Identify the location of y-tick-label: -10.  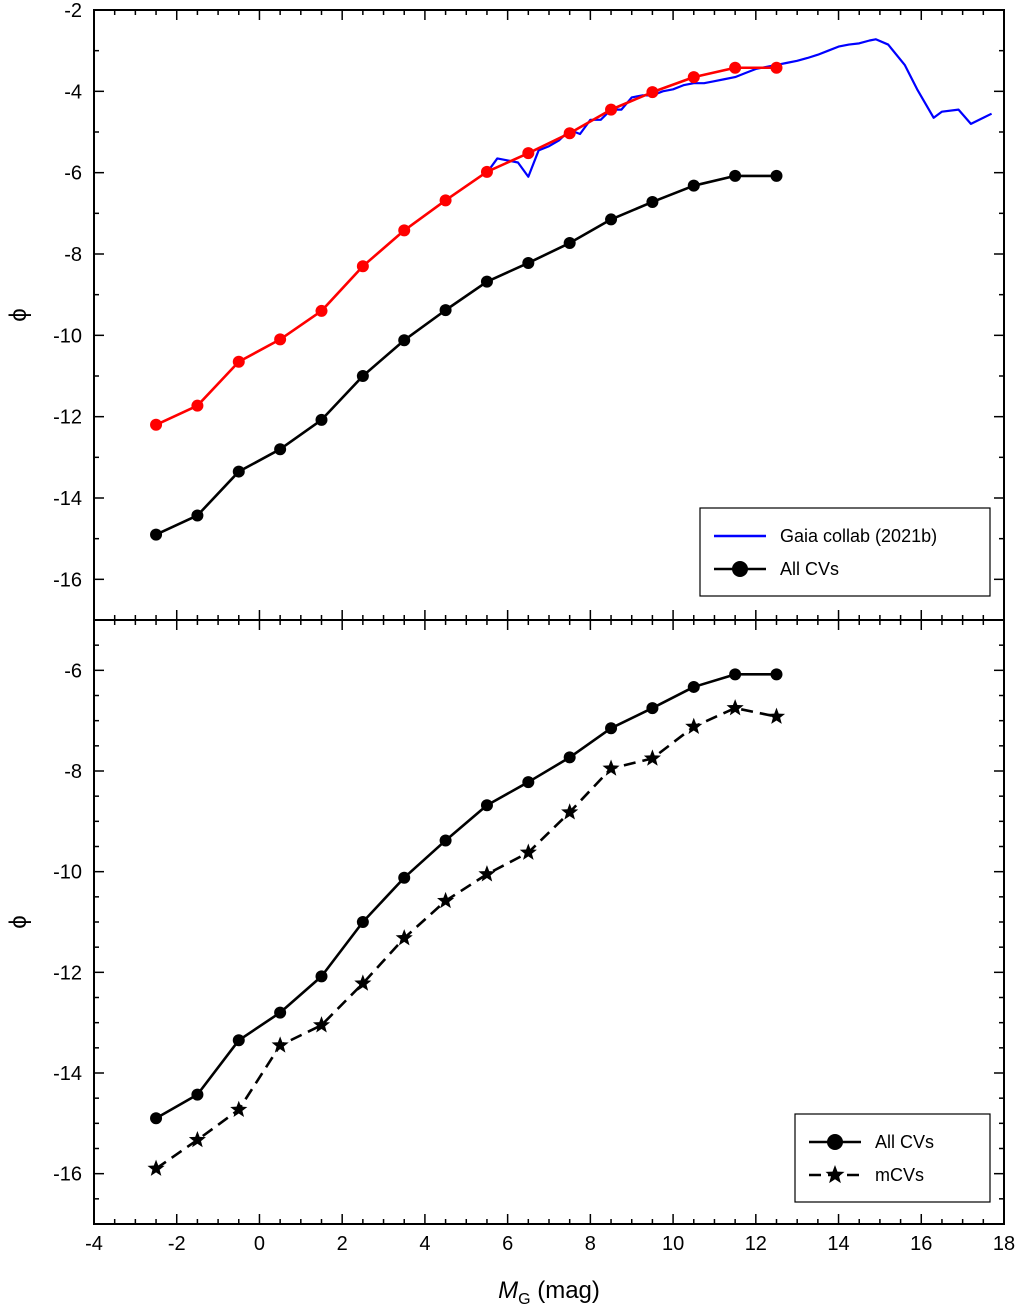
(67, 336).